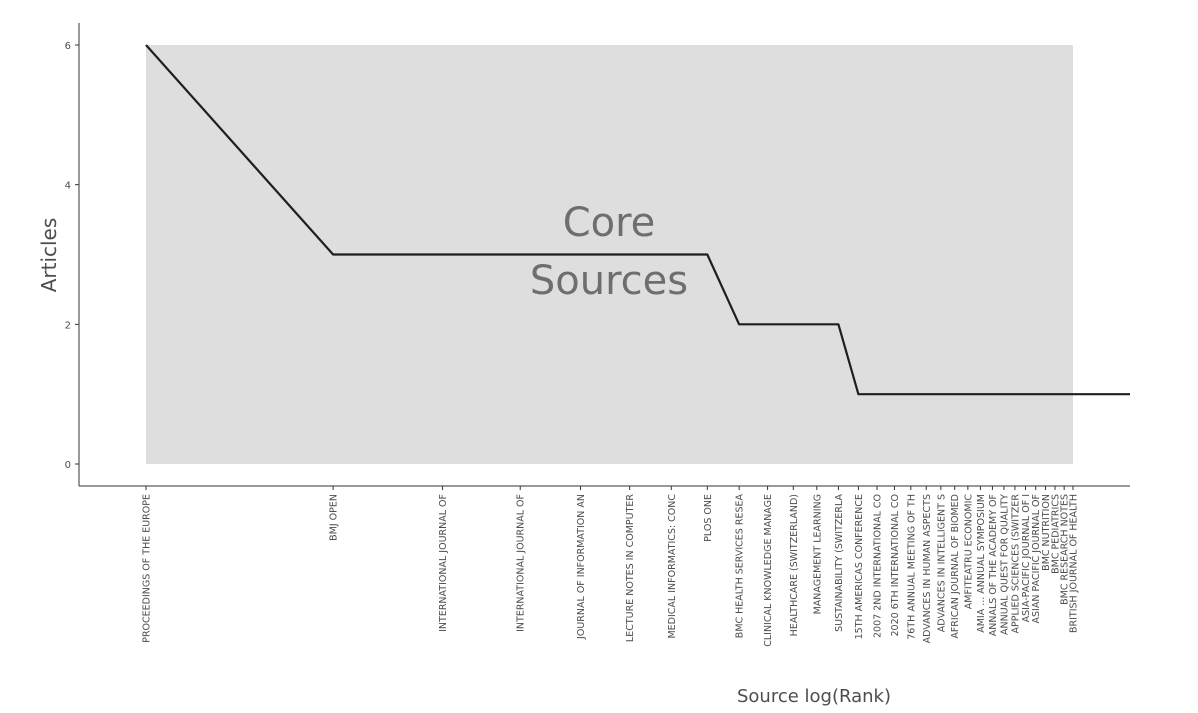 The image size is (1198, 713). What do you see at coordinates (68, 186) in the screenshot?
I see `y-tick-label: 4` at bounding box center [68, 186].